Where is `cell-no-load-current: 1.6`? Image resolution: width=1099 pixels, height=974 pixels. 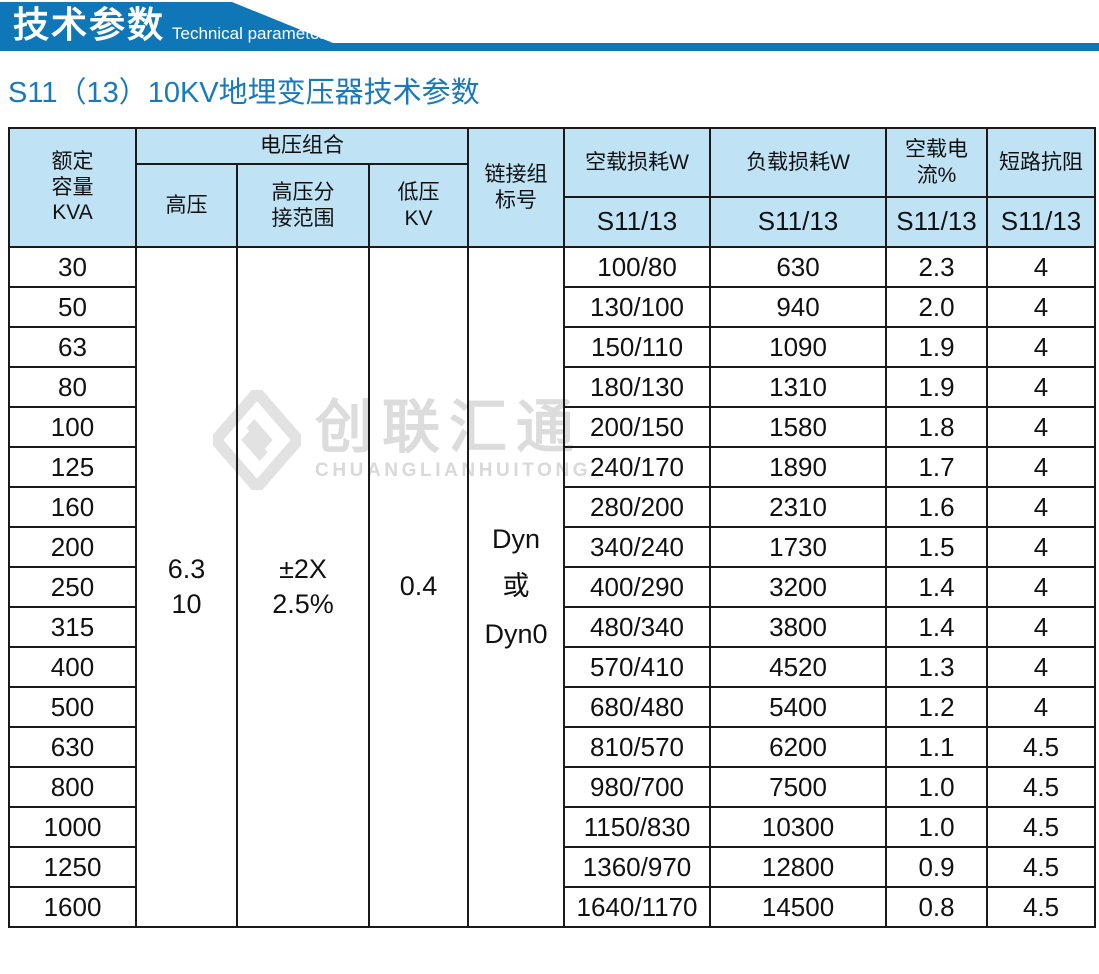 cell-no-load-current: 1.6 is located at coordinates (937, 507).